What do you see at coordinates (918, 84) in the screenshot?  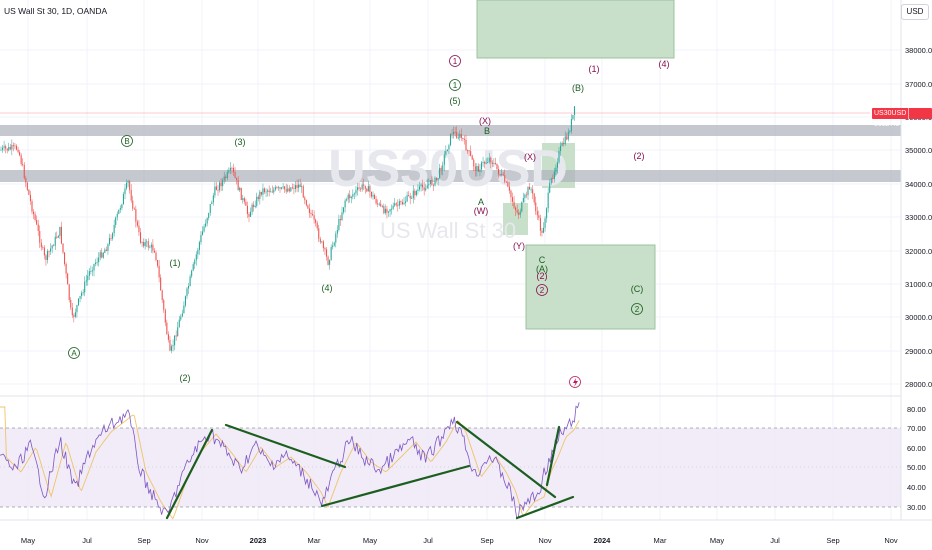 I see `price-axis-label: 37000.0` at bounding box center [918, 84].